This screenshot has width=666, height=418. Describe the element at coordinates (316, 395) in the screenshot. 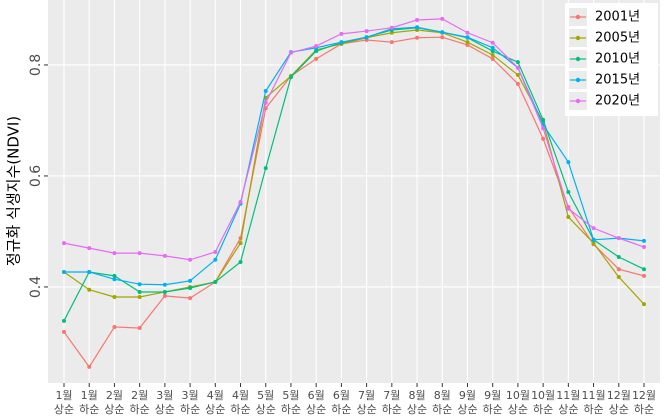

I see `x-tick-label: 6월` at that location.